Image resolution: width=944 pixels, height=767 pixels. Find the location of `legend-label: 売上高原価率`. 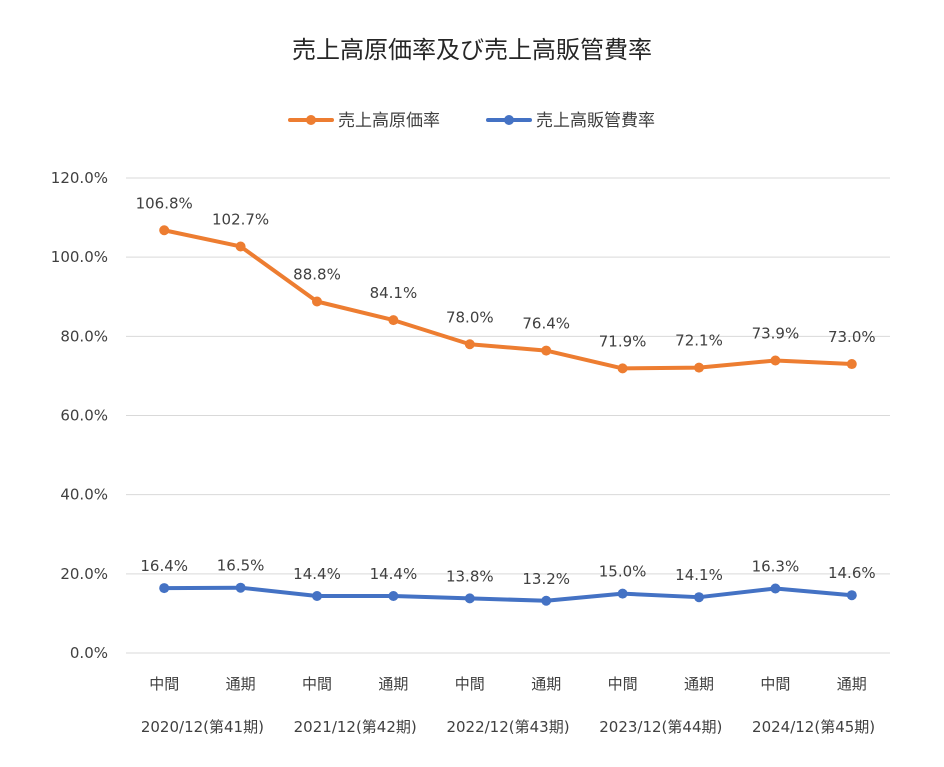

legend-label: 売上高原価率 is located at coordinates (389, 121).